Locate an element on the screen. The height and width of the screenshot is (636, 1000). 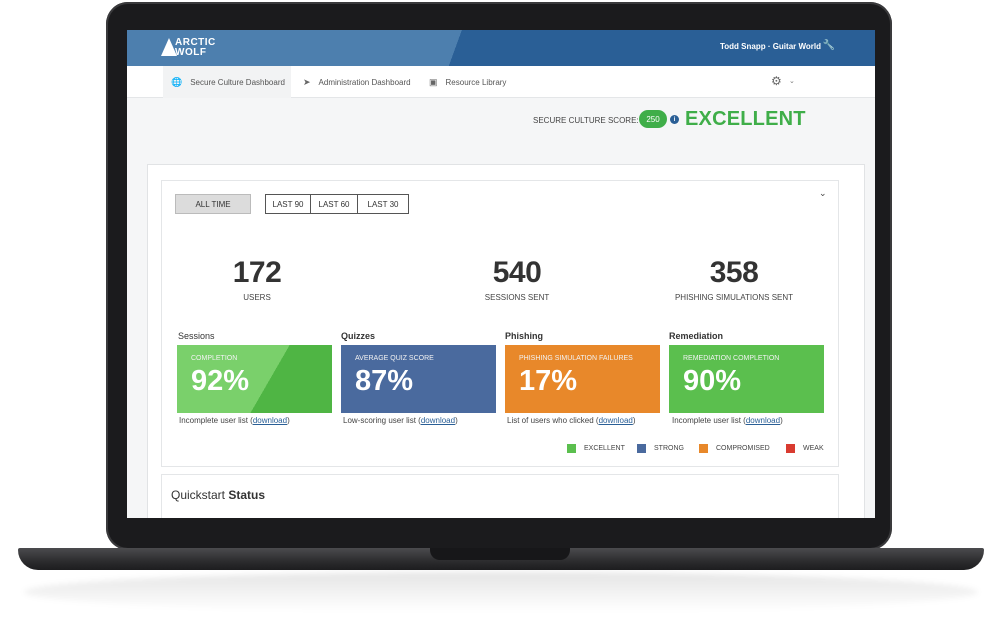
tab-administration-dashboard: ➤ Administration Dashboard is located at coordinates (361, 82).